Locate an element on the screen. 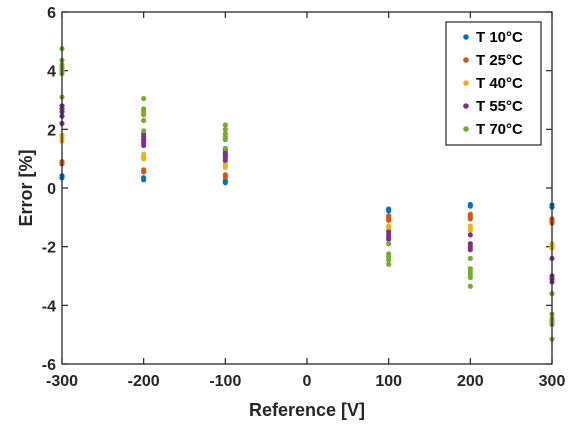  y-axis-label: Error [%] is located at coordinates (26, 187).